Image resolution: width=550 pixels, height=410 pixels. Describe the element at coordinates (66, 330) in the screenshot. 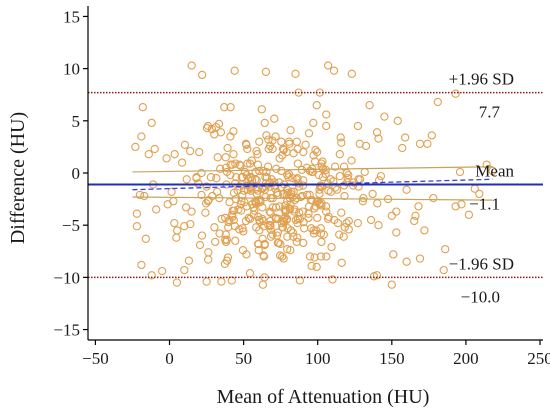

I see `y-tick-label: −15` at that location.